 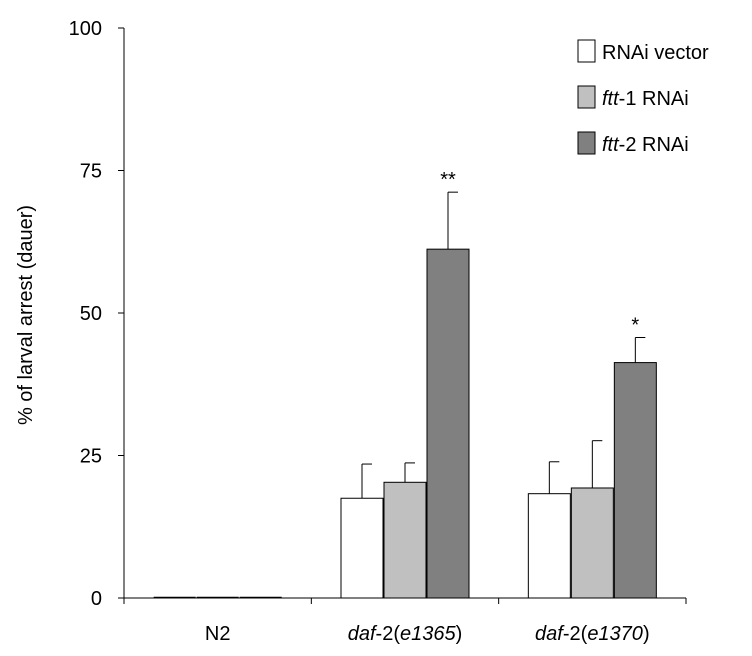 I want to click on legend-label-part: RNAi vector, so click(x=655, y=53).